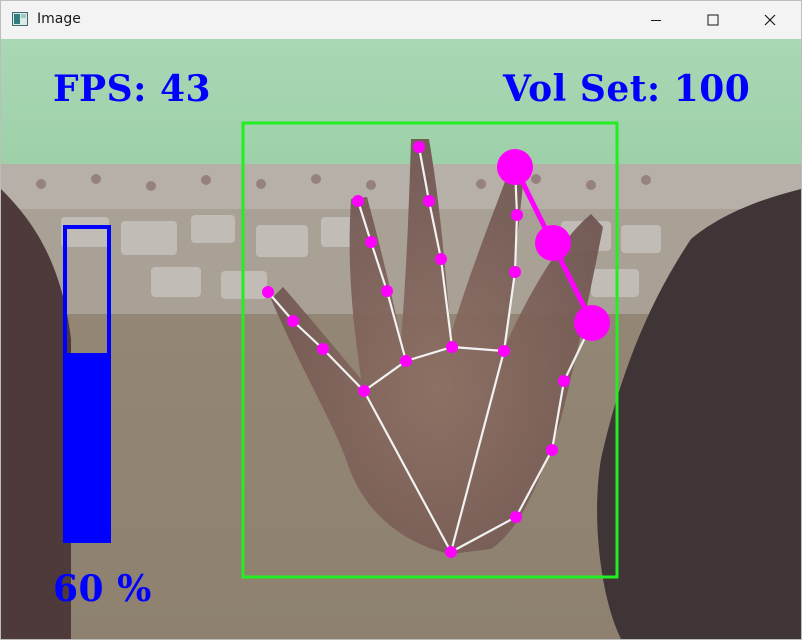 This screenshot has width=802, height=640. What do you see at coordinates (401, 186) in the screenshot?
I see `border-tiles` at bounding box center [401, 186].